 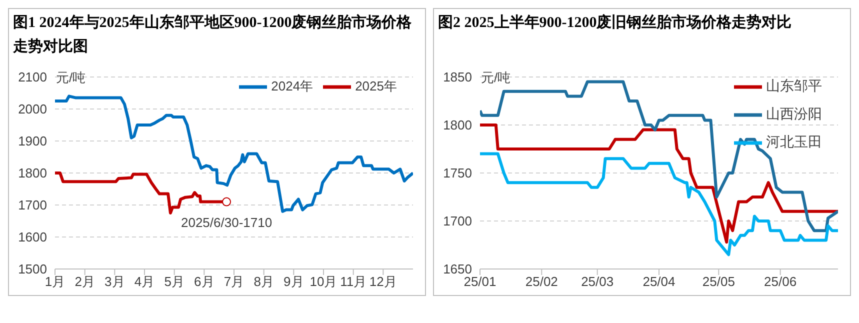 I want to click on x-tick-label: 4月, so click(x=144, y=282).